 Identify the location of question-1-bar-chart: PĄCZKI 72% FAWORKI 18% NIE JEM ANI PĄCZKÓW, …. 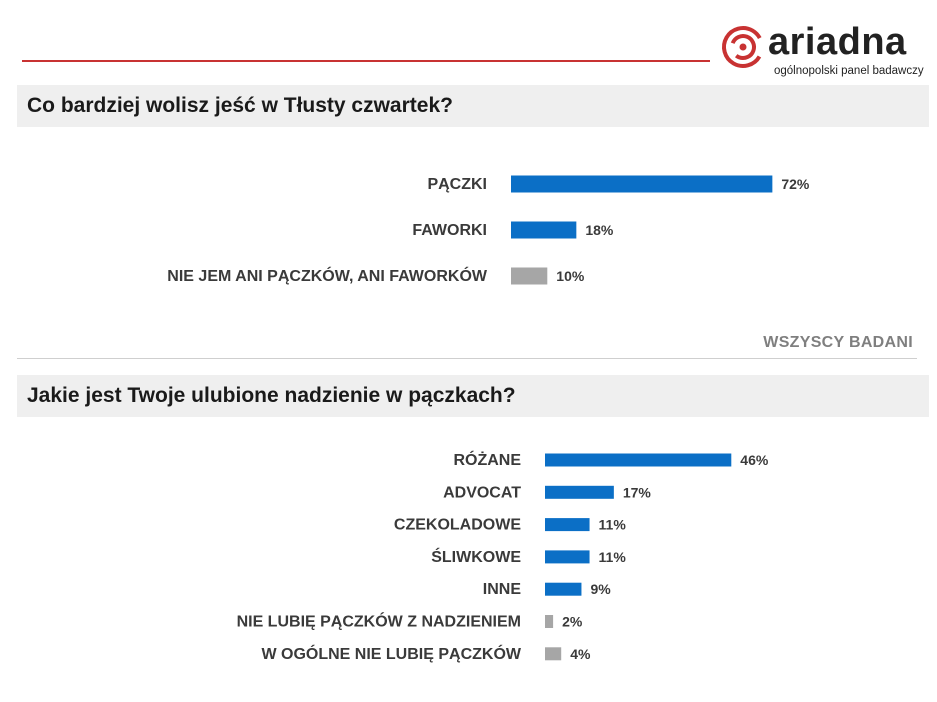
(488, 230).